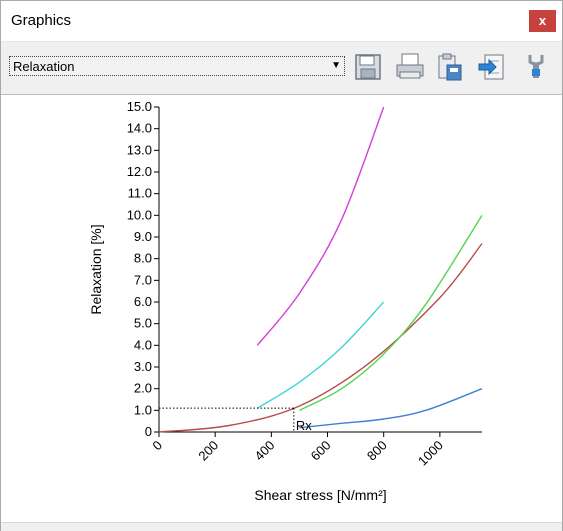 The image size is (563, 531). Describe the element at coordinates (265, 451) in the screenshot. I see `x-tick-label: 400` at that location.